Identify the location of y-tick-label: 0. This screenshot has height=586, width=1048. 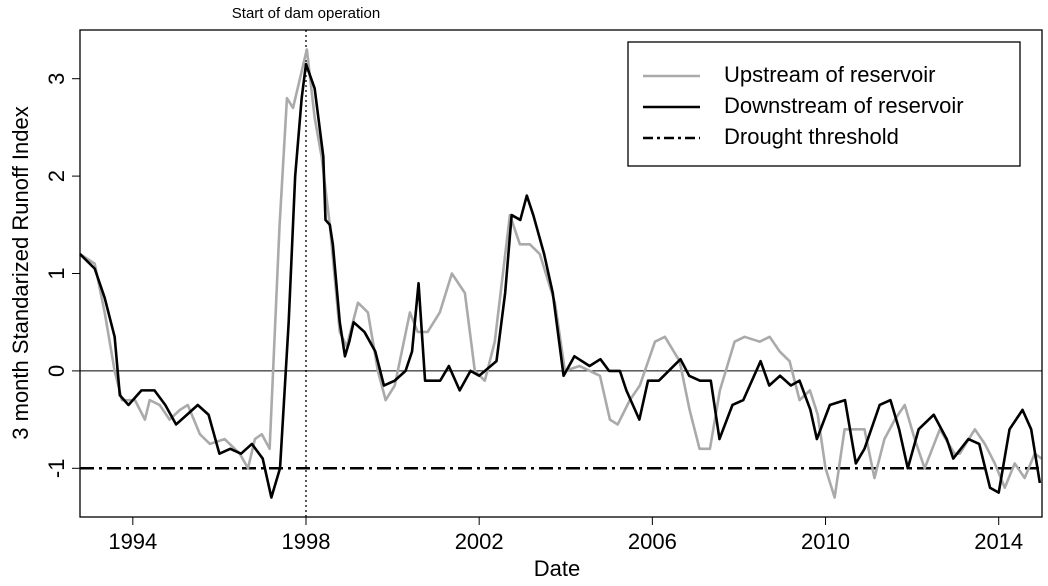
(56, 371).